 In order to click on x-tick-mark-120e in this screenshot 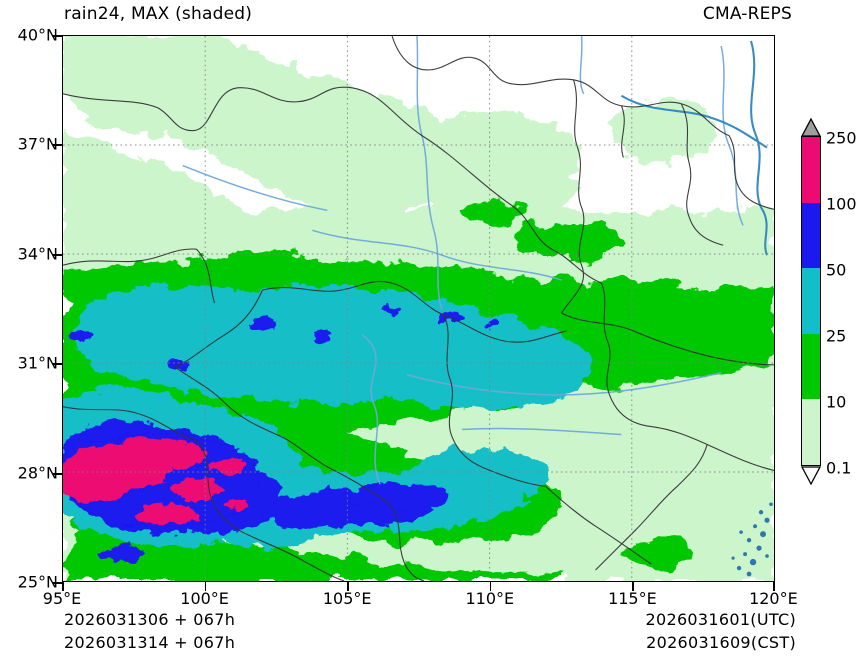, I will do `click(774, 586)`.